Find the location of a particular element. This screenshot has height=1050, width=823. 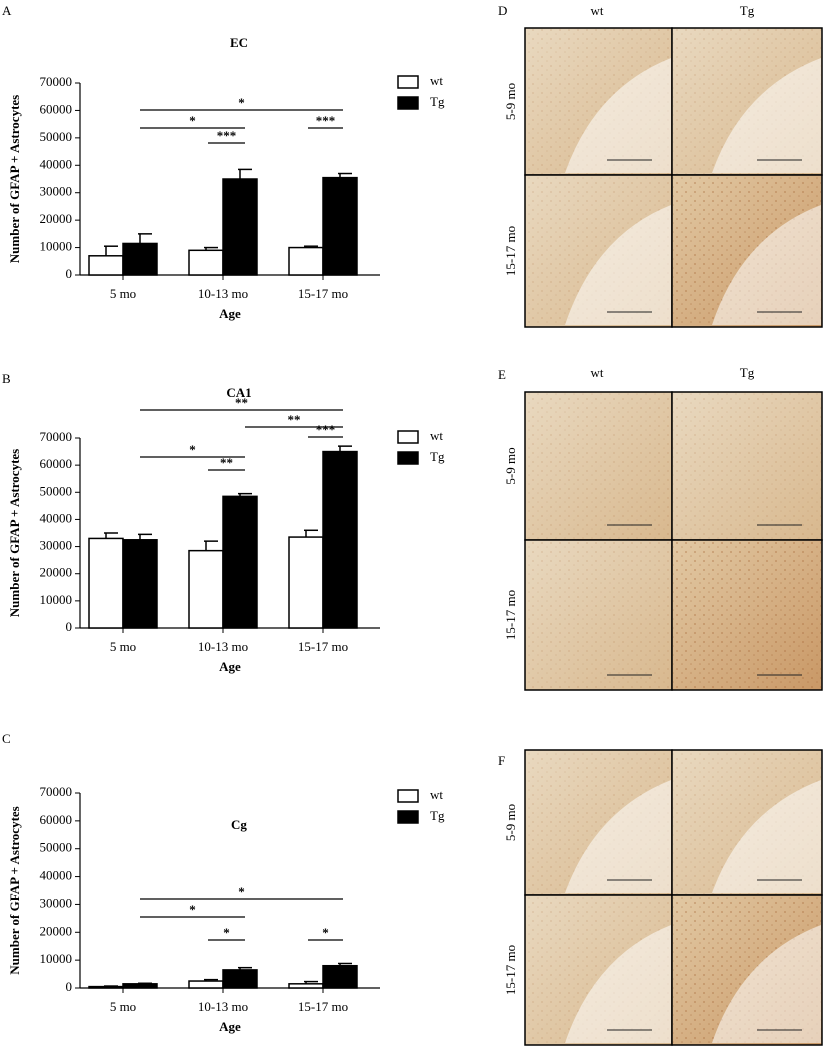

panel-letter: D is located at coordinates (502, 10).